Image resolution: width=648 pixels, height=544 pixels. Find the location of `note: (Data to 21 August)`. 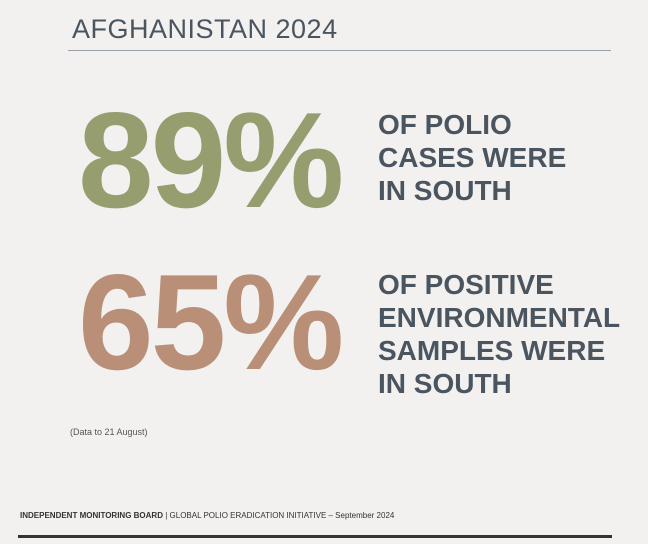

note: (Data to 21 August) is located at coordinates (109, 432).